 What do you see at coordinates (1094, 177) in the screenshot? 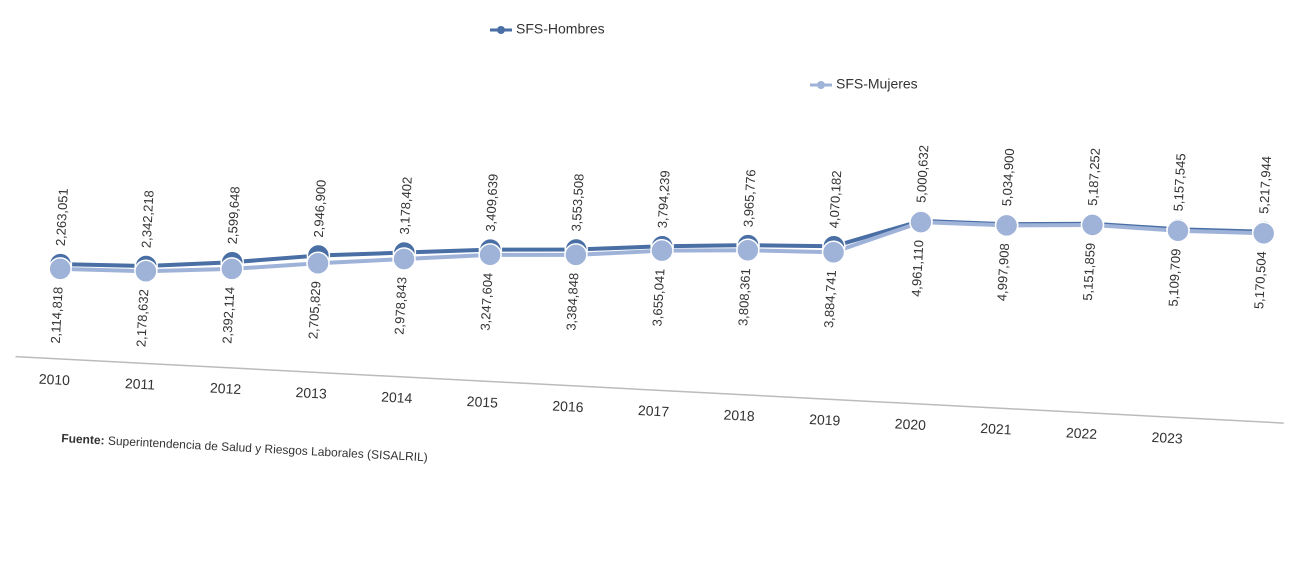
I see `data-label: 5,187,252` at bounding box center [1094, 177].